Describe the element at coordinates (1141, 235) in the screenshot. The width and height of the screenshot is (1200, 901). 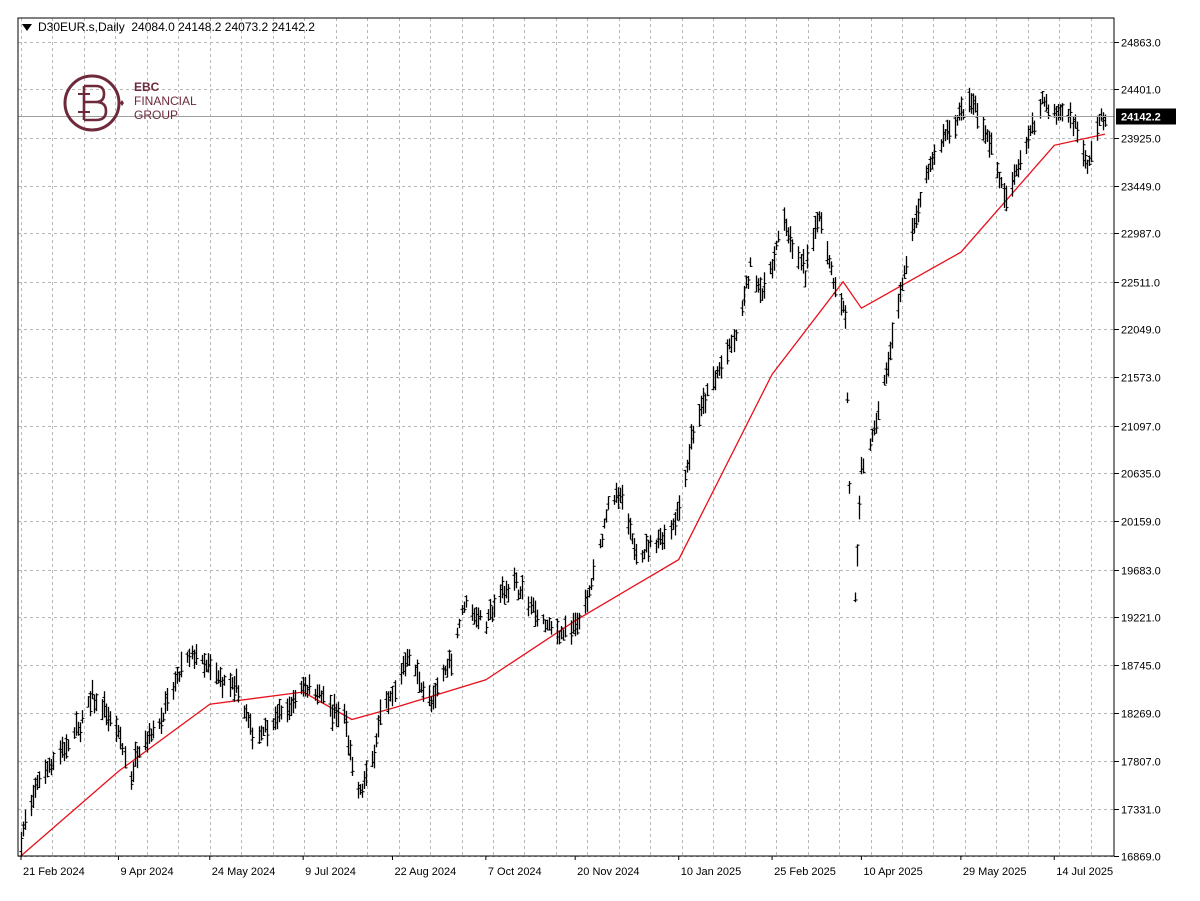
I see `y-tick-label: 22987.0` at that location.